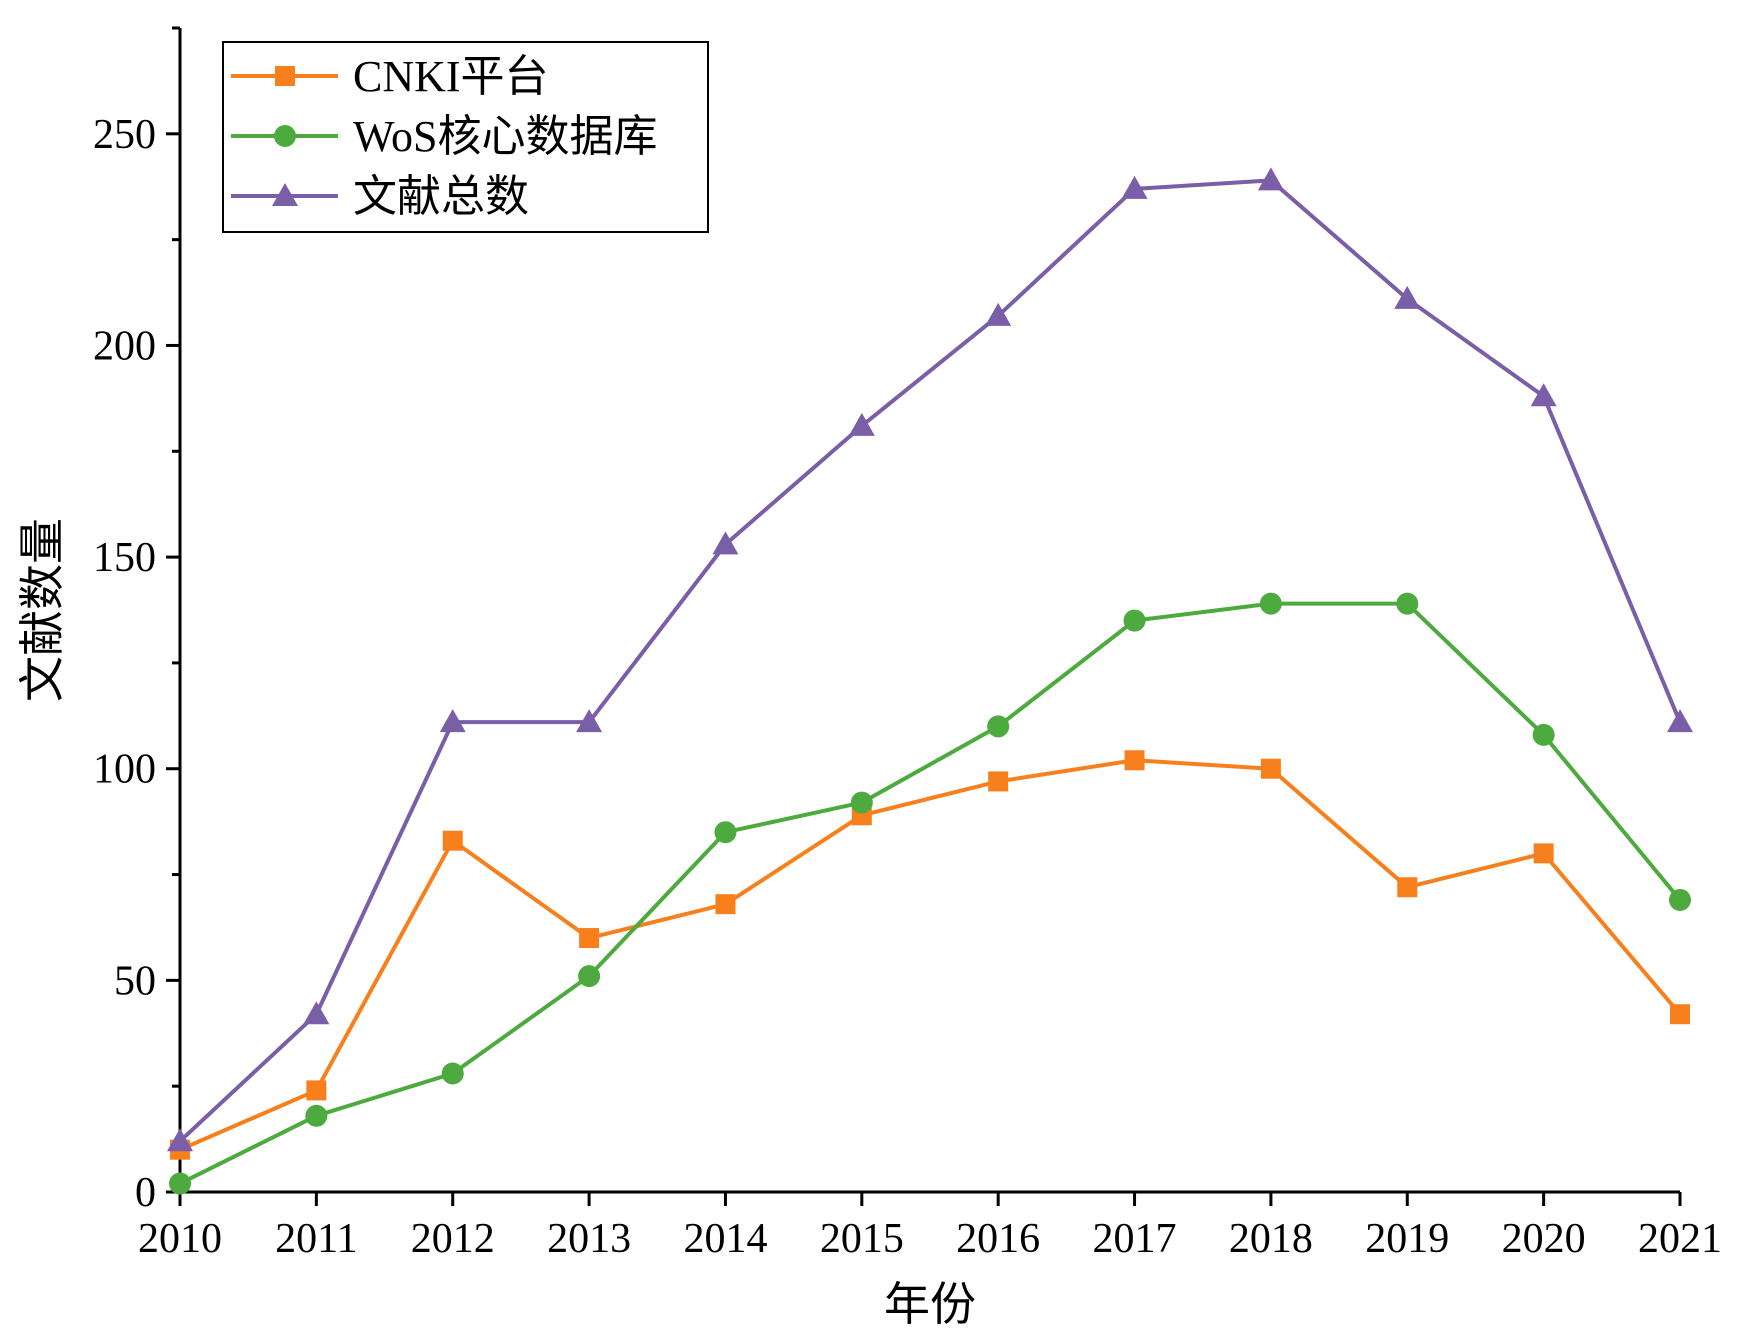 The height and width of the screenshot is (1340, 1742). I want to click on x-tick-label: 2015, so click(862, 1239).